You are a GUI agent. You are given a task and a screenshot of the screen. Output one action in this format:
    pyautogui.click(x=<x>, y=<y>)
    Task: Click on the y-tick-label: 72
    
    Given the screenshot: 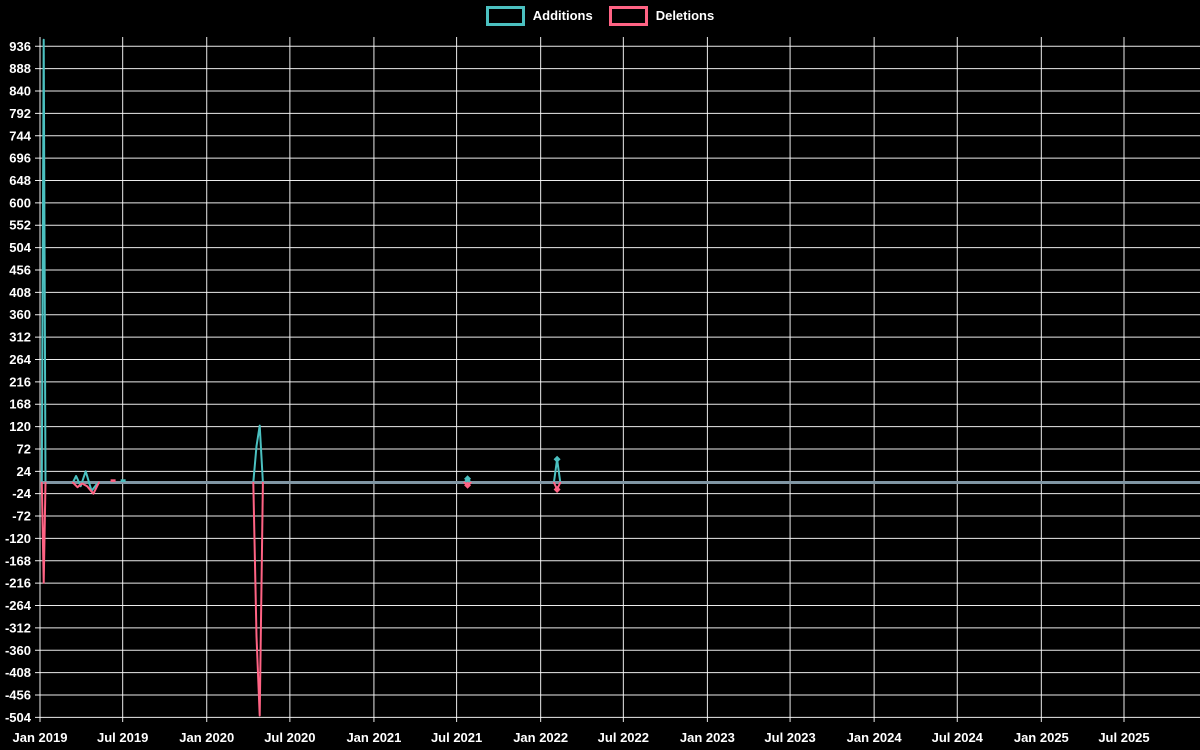 What is the action you would take?
    pyautogui.click(x=24, y=448)
    